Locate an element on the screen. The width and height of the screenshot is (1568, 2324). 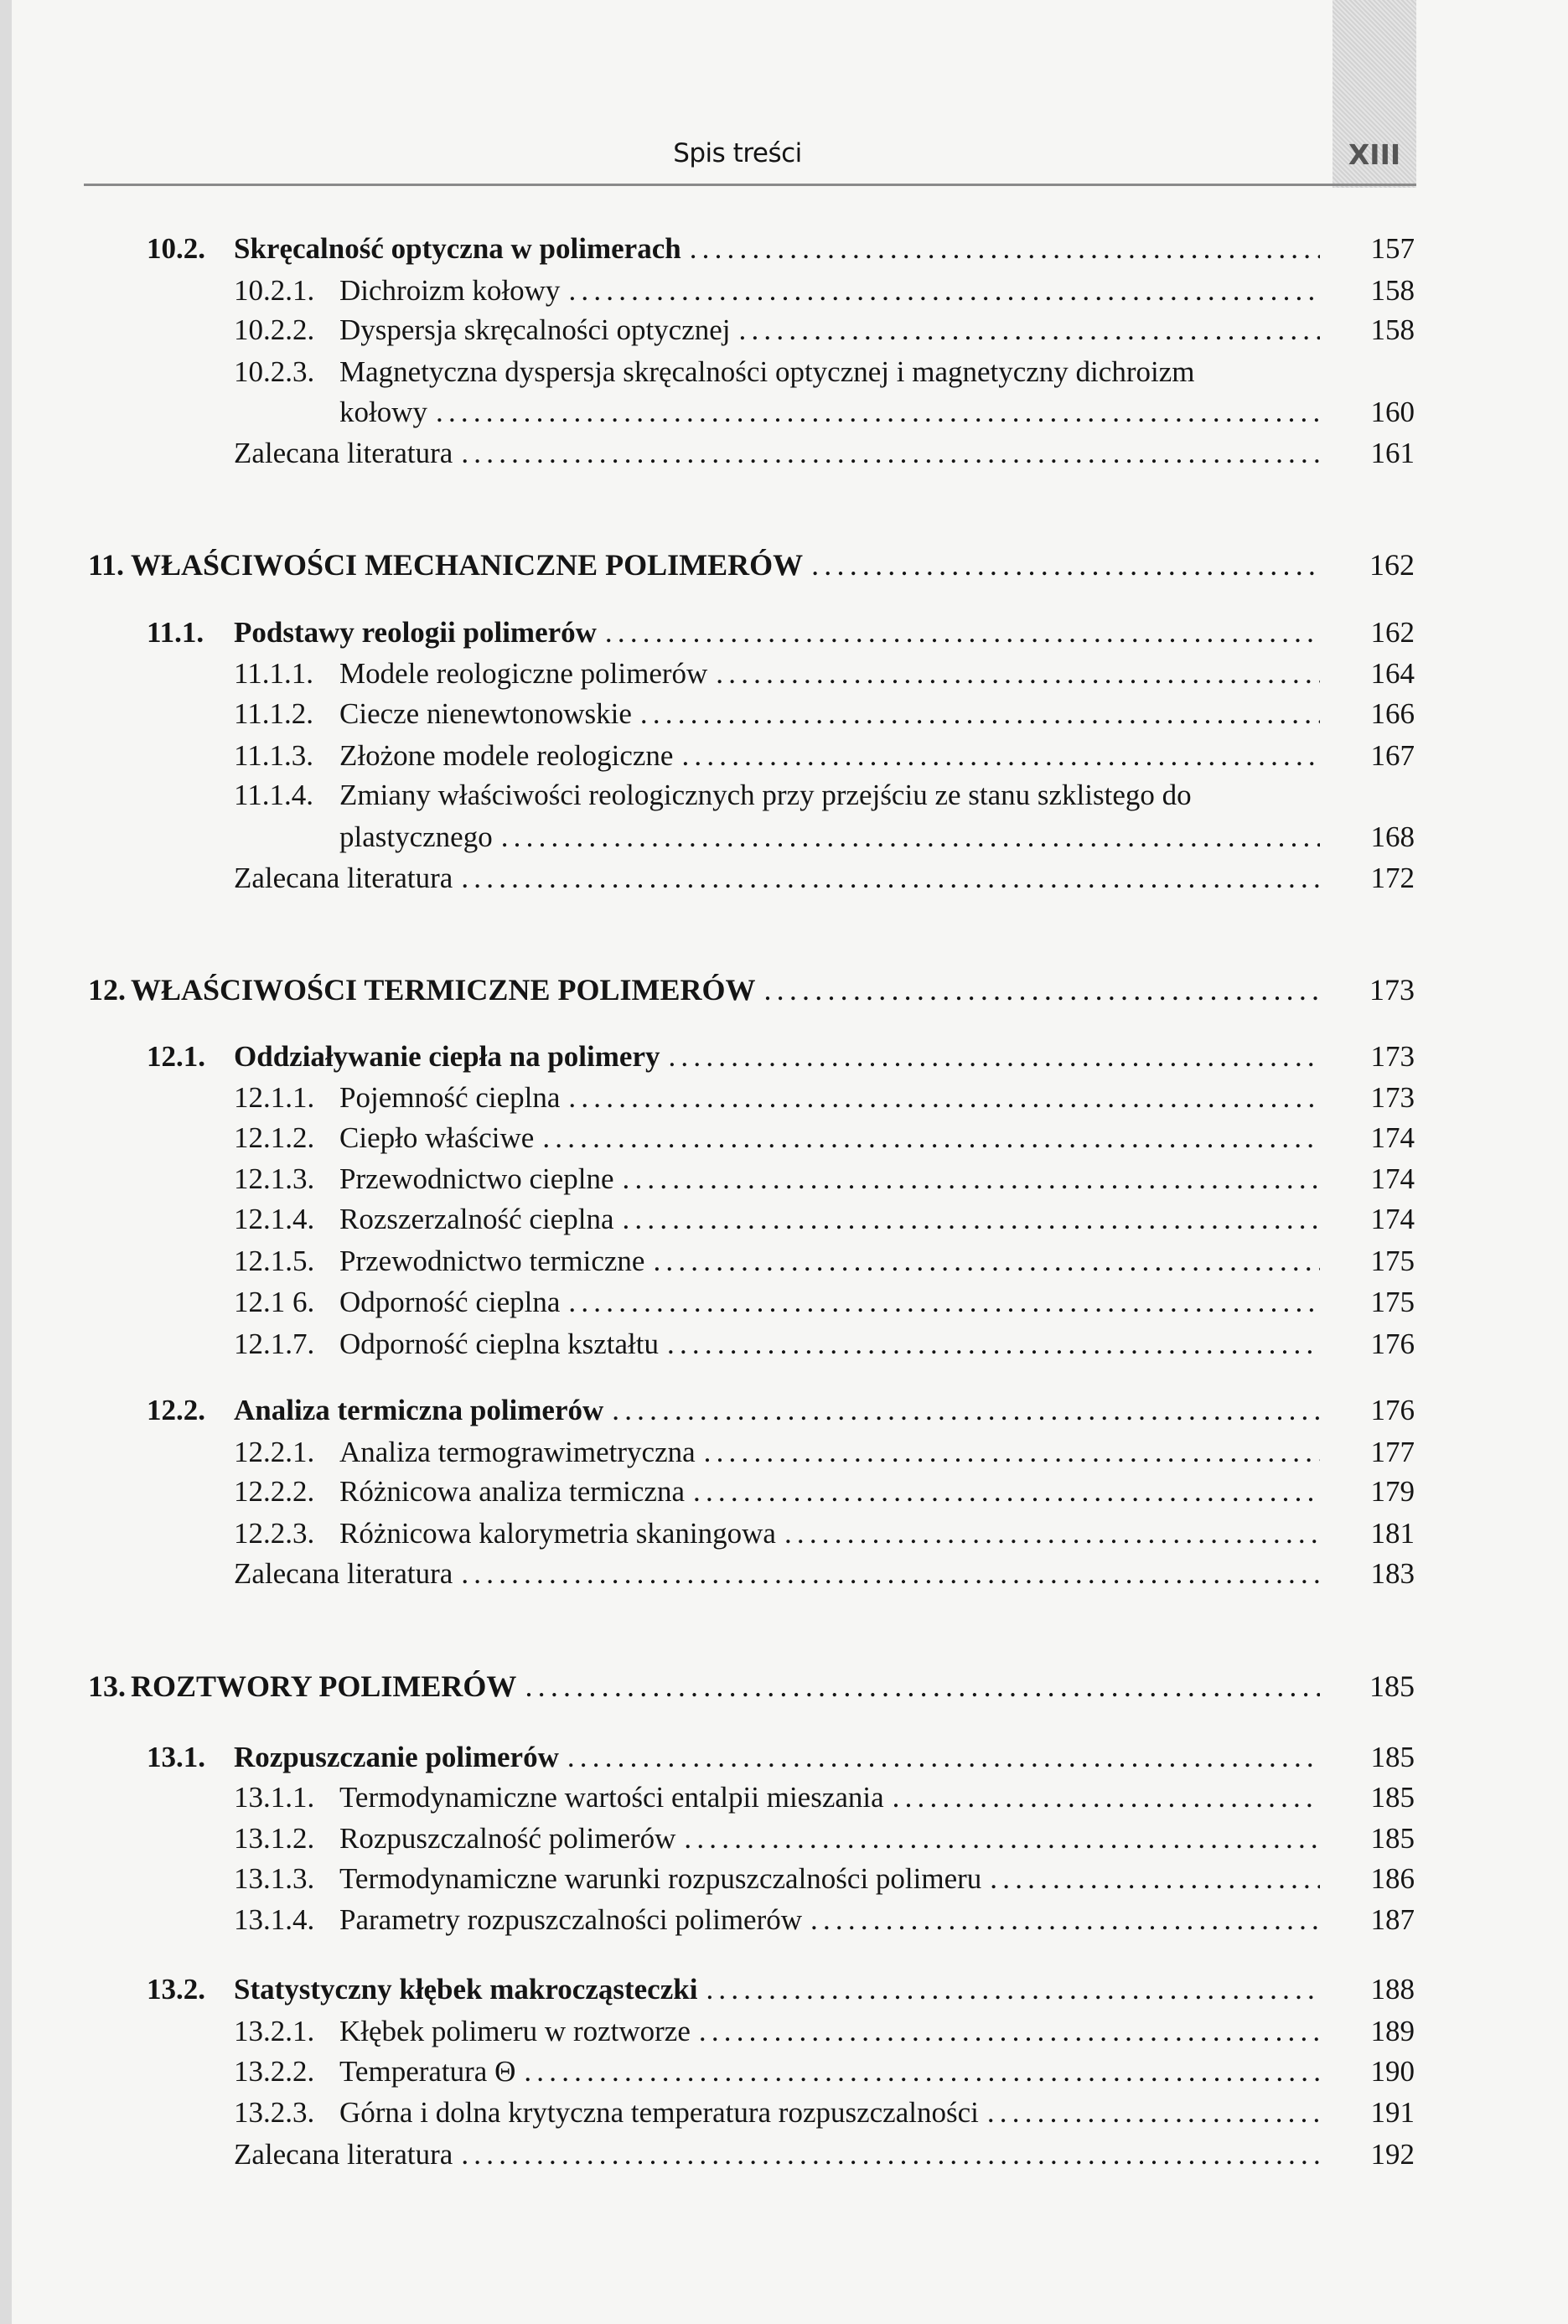
entry-page-number: 183 is located at coordinates (1392, 1573).